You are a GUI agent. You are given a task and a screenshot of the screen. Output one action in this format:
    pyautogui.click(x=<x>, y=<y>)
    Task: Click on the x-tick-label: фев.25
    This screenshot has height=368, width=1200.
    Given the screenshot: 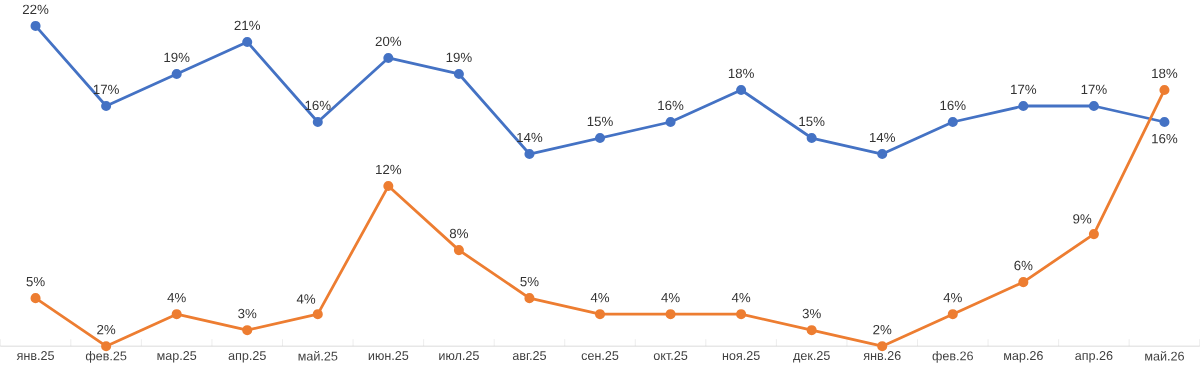 What is the action you would take?
    pyautogui.click(x=106, y=357)
    